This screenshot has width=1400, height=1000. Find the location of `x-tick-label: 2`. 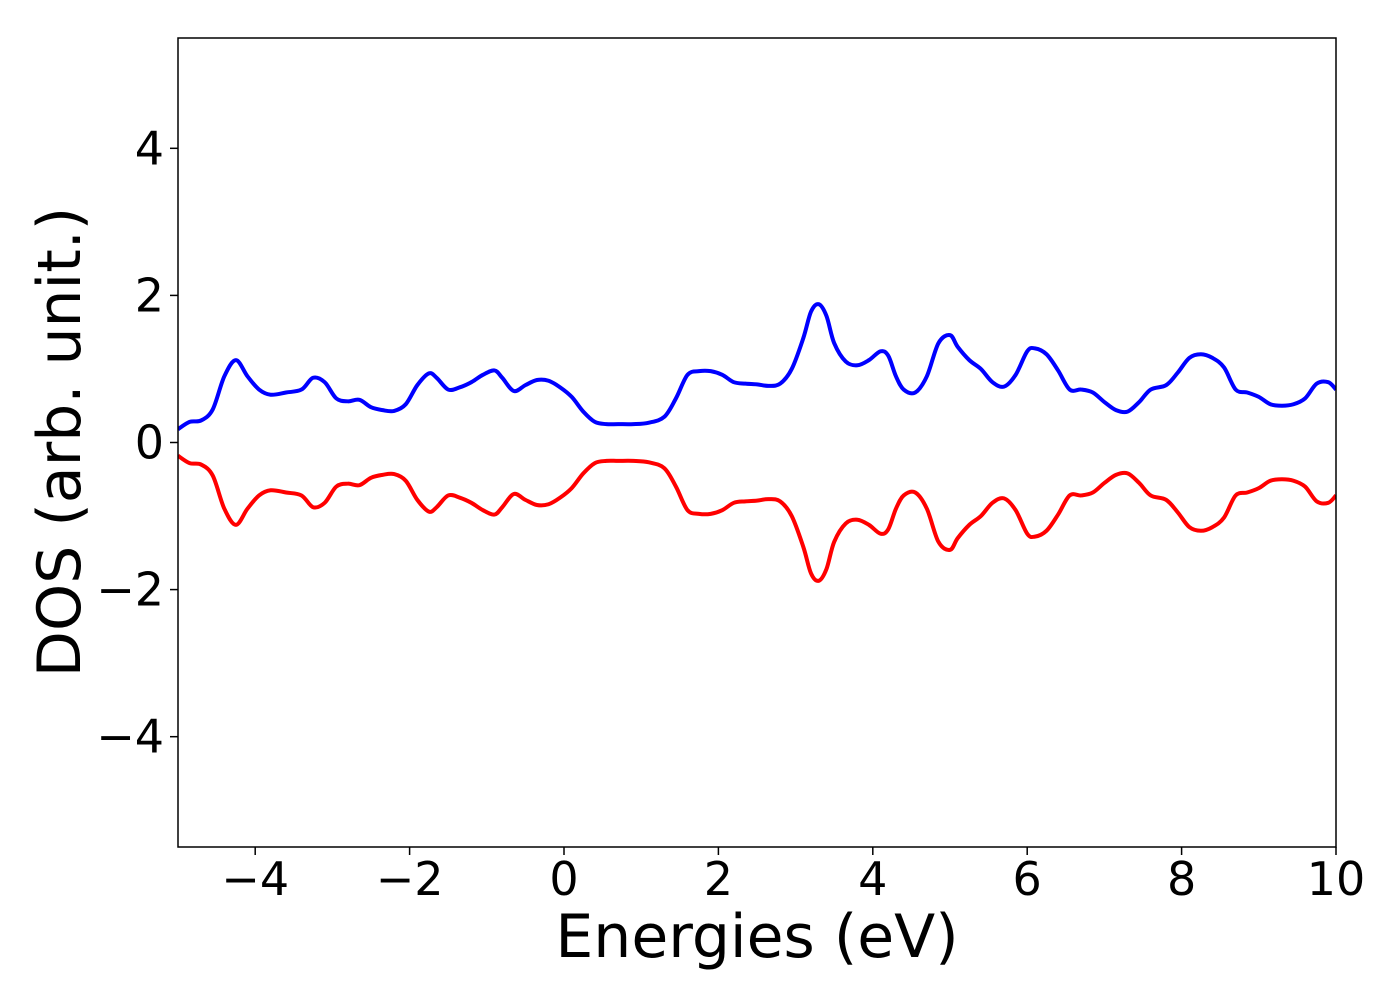

x-tick-label: 2 is located at coordinates (718, 879).